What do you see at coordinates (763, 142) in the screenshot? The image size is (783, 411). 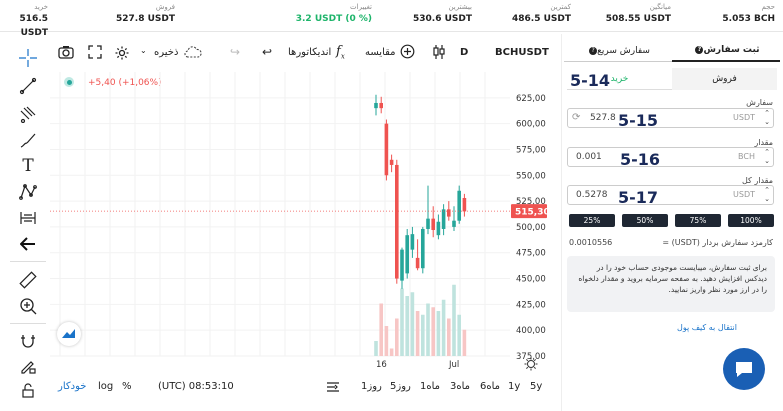 I see `amount-label: مقدار` at bounding box center [763, 142].